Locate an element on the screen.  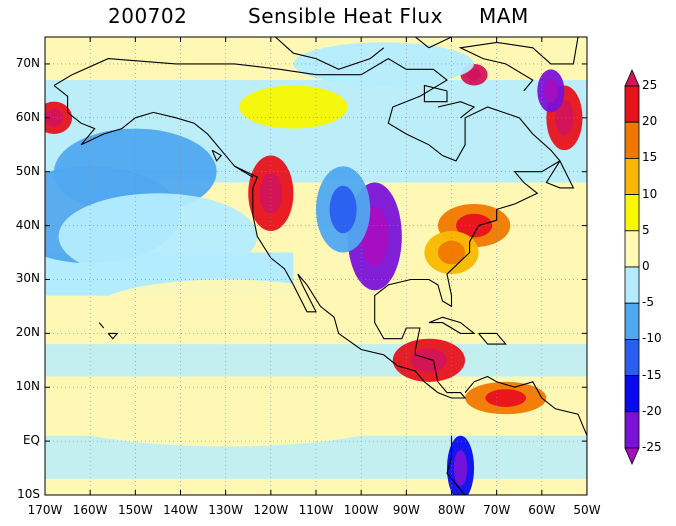
lat-label: 10S is located at coordinates (28, 494).